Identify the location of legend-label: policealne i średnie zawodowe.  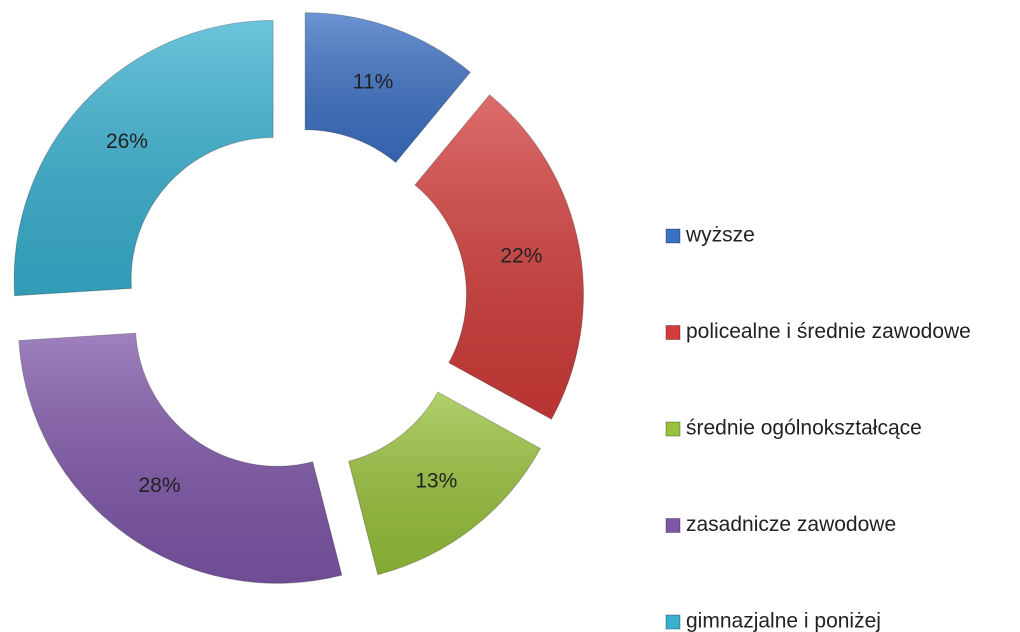
(828, 331).